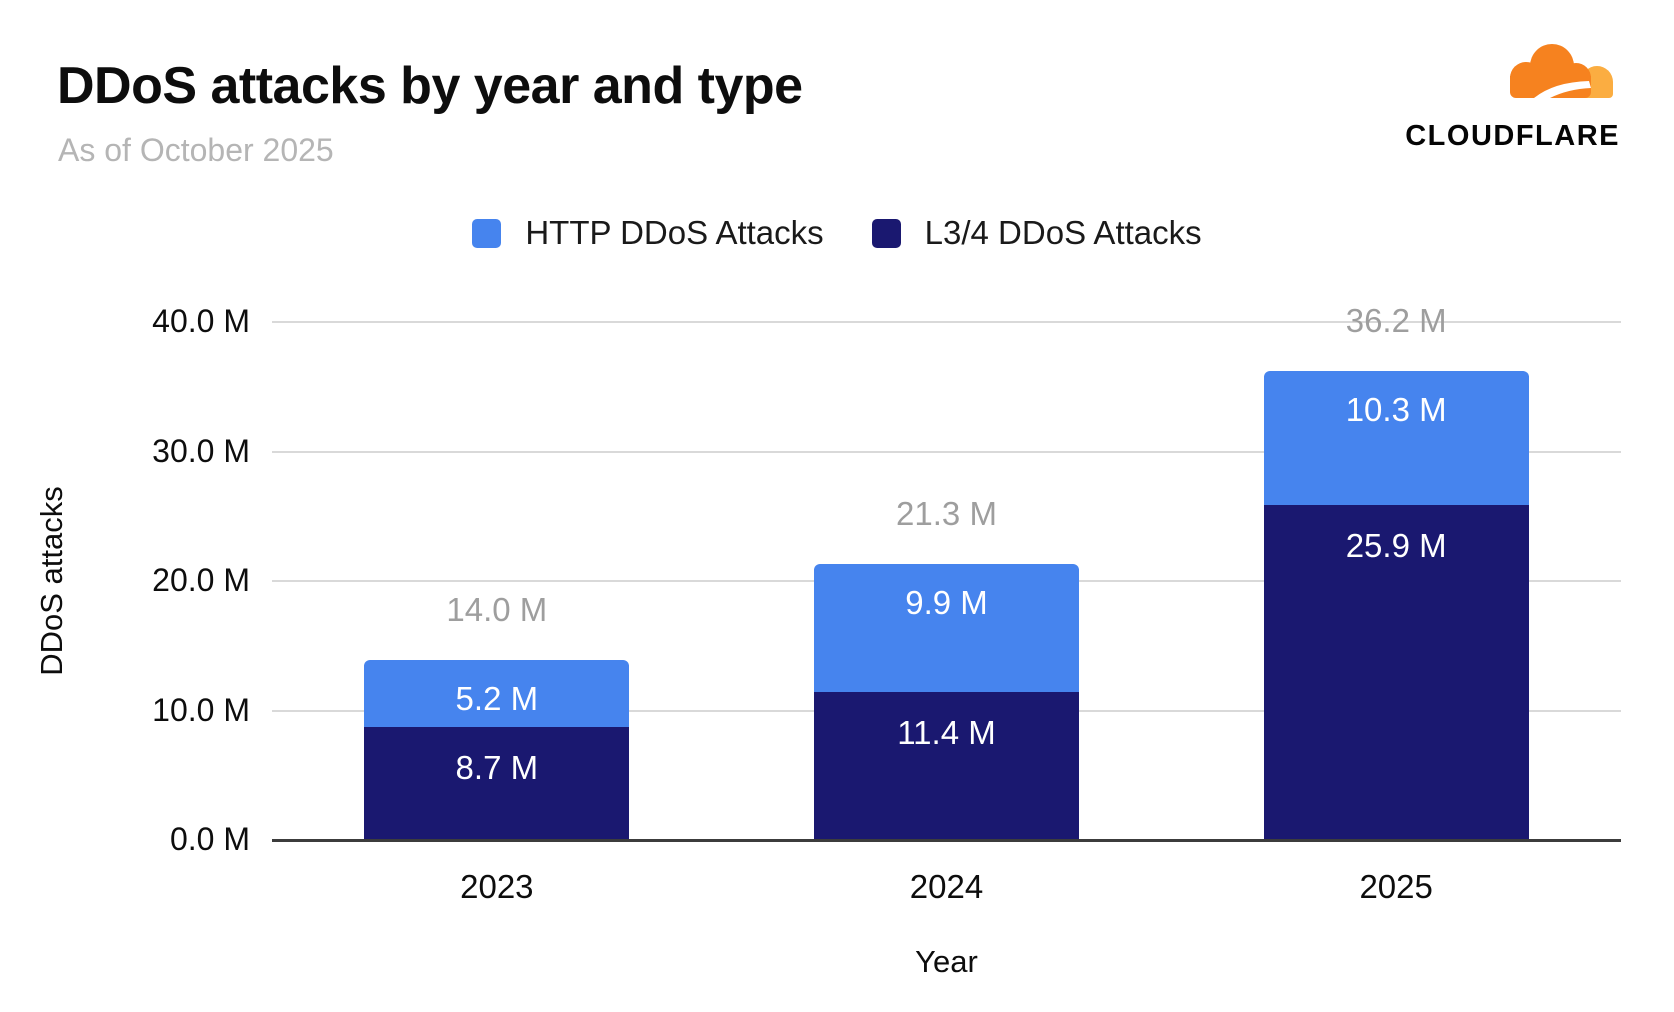  What do you see at coordinates (946, 766) in the screenshot?
I see `segment-l34-2024: 11.4 M` at bounding box center [946, 766].